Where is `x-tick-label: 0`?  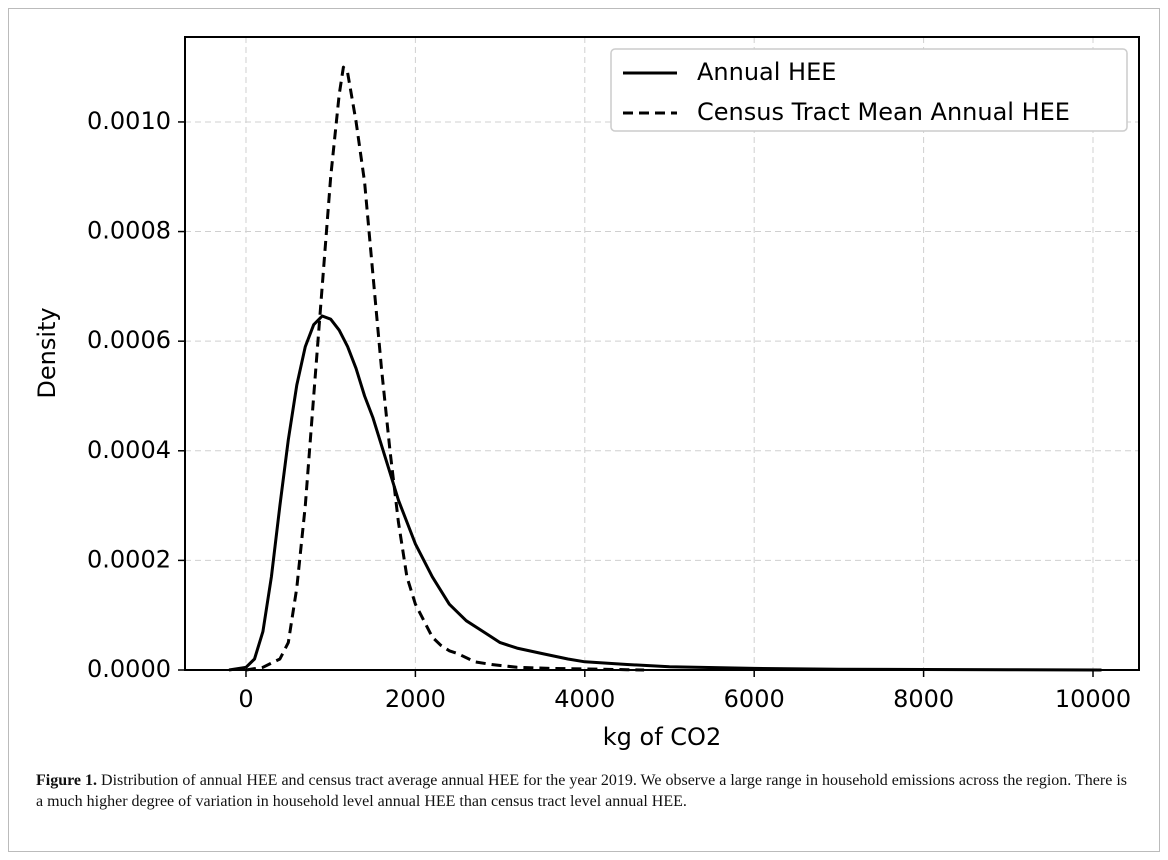 x-tick-label: 0 is located at coordinates (245, 699).